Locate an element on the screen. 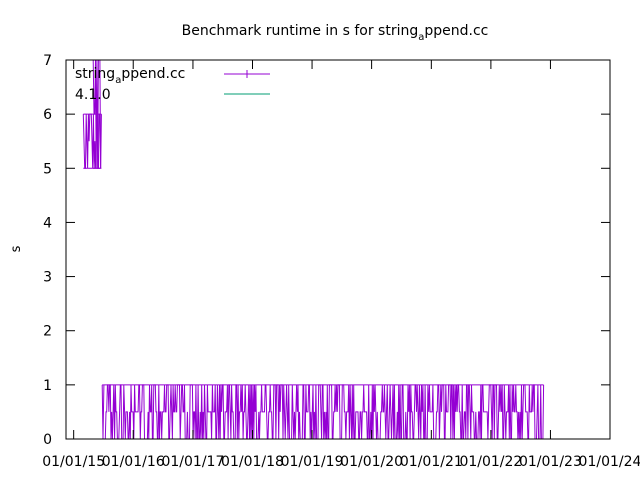  x-tick-label: 01/01/16 is located at coordinates (133, 462).